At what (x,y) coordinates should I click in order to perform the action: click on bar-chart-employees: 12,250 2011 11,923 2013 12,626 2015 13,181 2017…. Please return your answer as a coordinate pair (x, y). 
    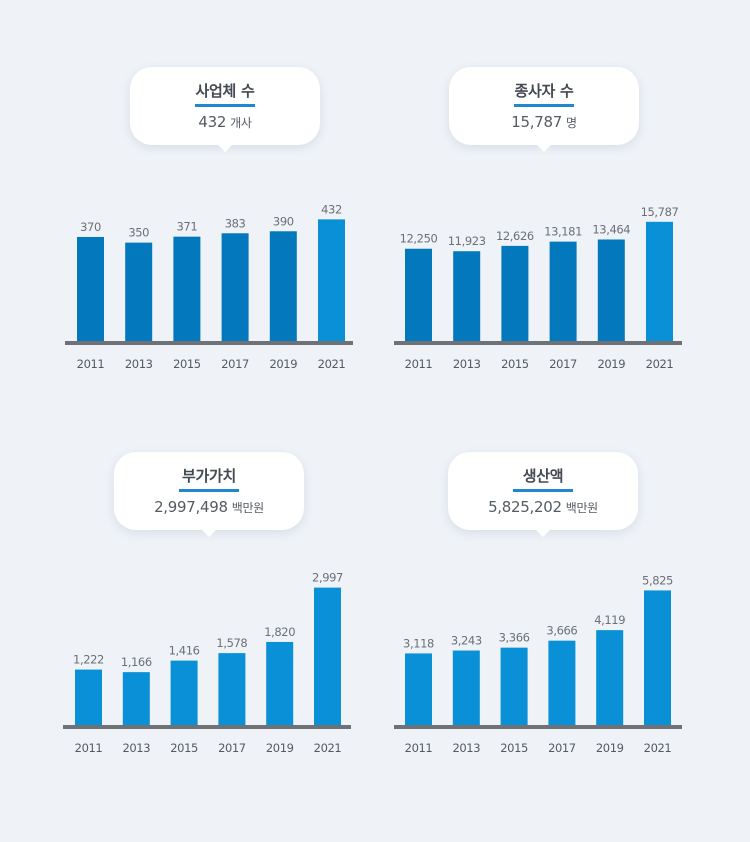
    Looking at the image, I should click on (538, 288).